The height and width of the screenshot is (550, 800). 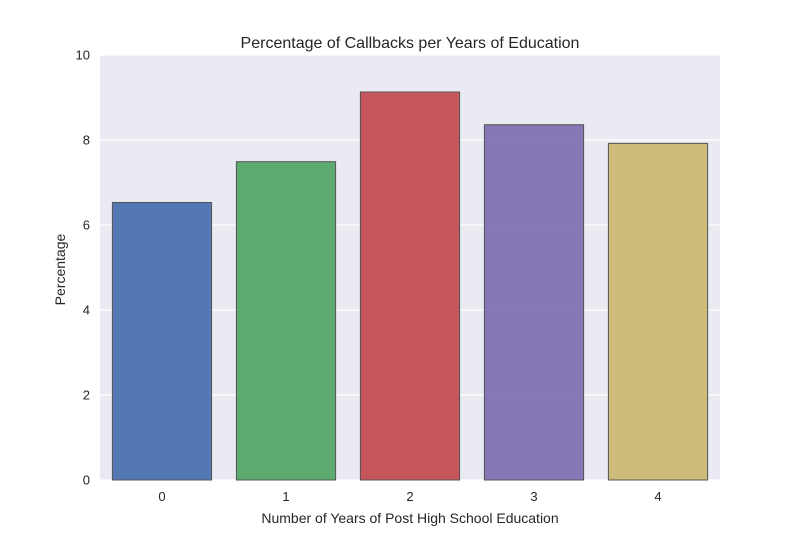 I want to click on y-tick-label: 6, so click(x=86, y=225).